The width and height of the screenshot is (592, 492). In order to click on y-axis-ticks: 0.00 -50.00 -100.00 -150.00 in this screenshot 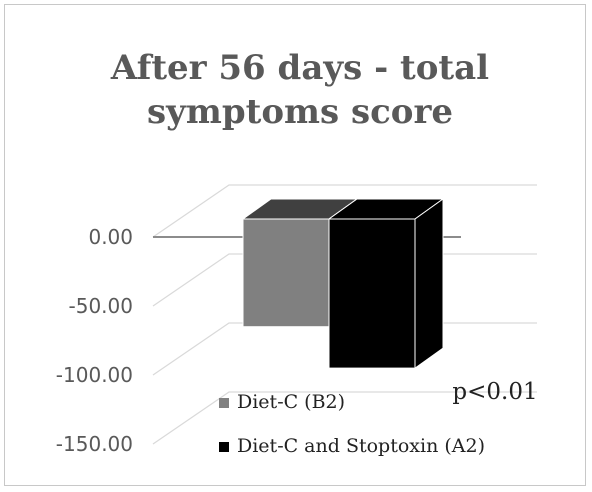, I will do `click(94, 340)`.